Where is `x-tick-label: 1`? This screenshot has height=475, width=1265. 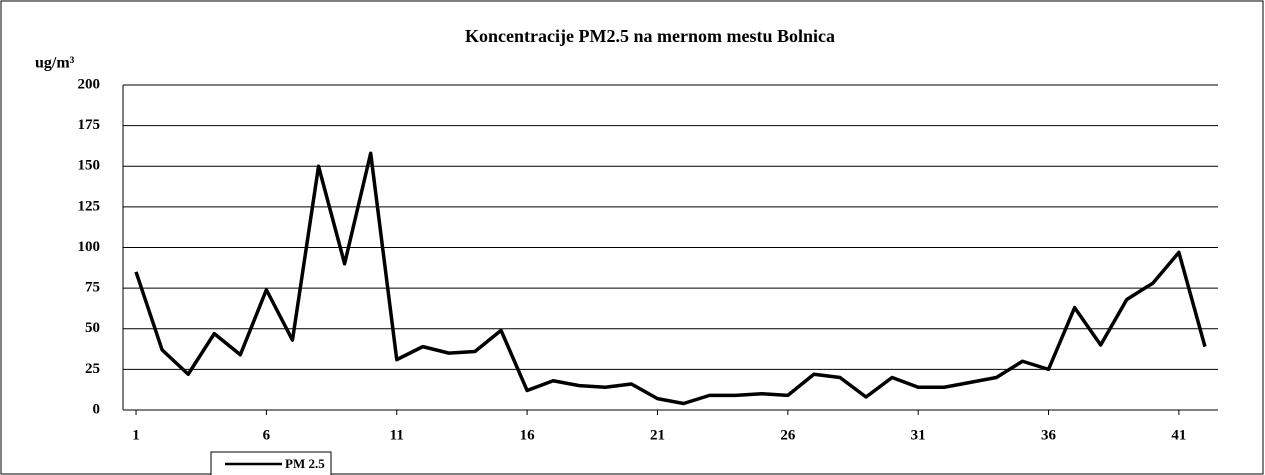 x-tick-label: 1 is located at coordinates (136, 435).